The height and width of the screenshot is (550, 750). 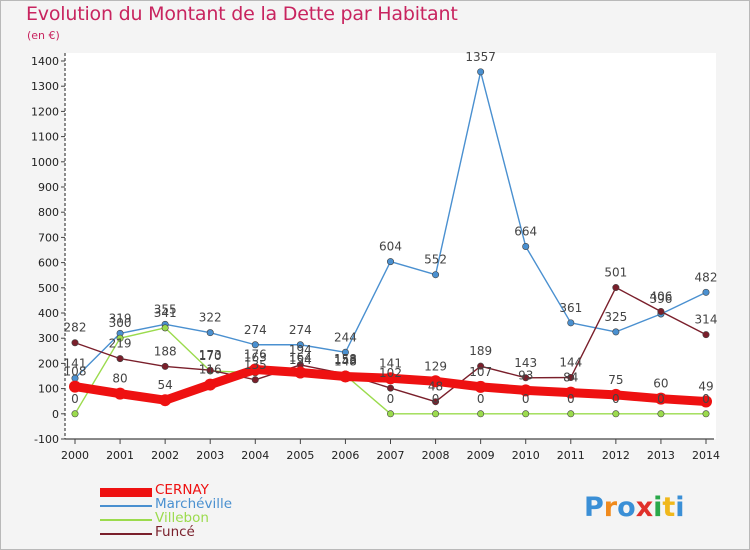 I want to click on data-label-villebon: 170, so click(x=210, y=356).